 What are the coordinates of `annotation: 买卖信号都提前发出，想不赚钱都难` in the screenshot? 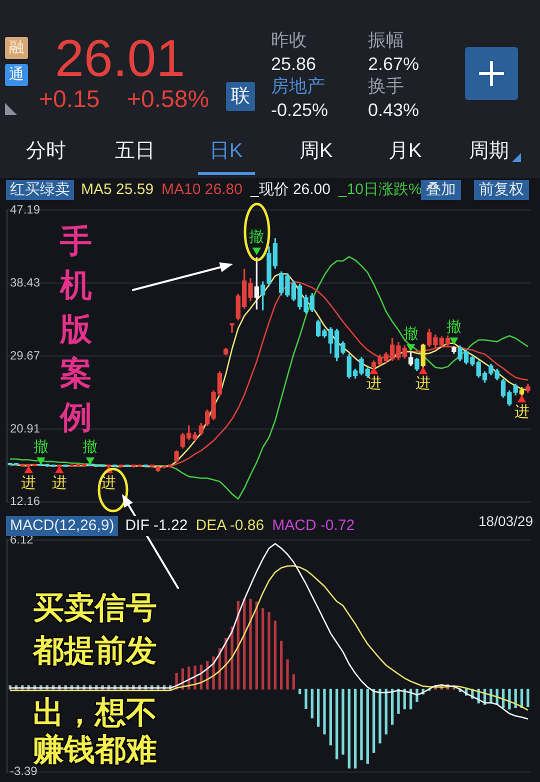 It's located at (95, 678).